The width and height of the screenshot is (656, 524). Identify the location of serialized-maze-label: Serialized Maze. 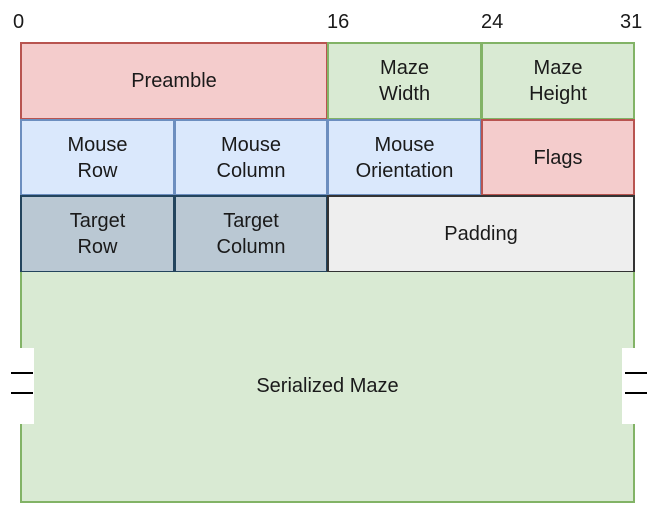
(327, 386).